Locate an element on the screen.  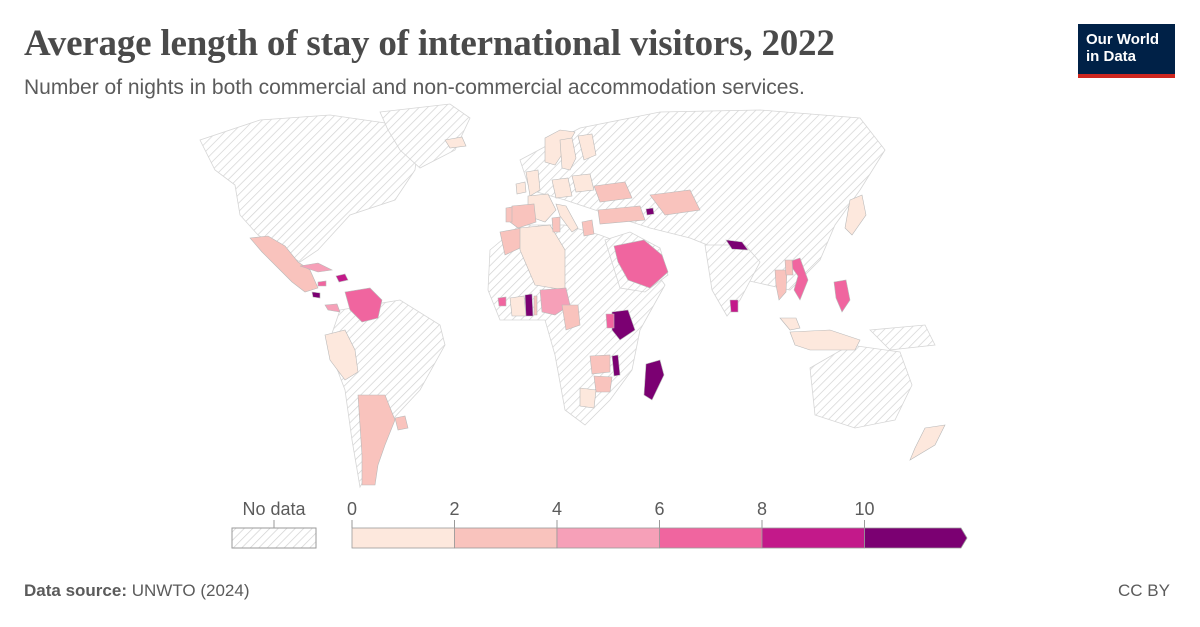
country-turkey is located at coordinates (621, 215).